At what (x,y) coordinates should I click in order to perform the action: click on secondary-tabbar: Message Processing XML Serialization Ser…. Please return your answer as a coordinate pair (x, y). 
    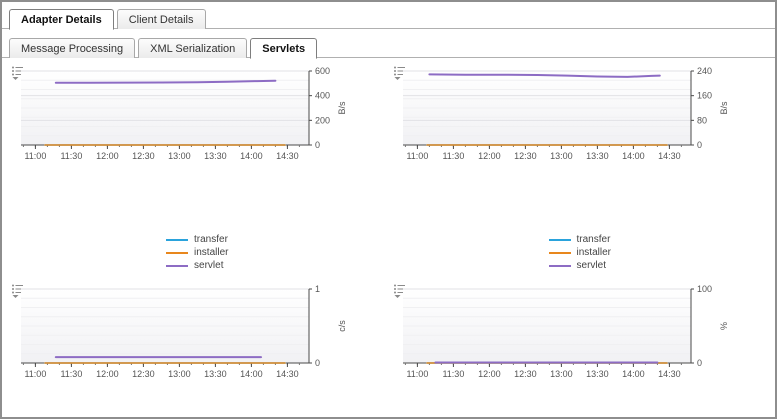
    Looking at the image, I should click on (388, 44).